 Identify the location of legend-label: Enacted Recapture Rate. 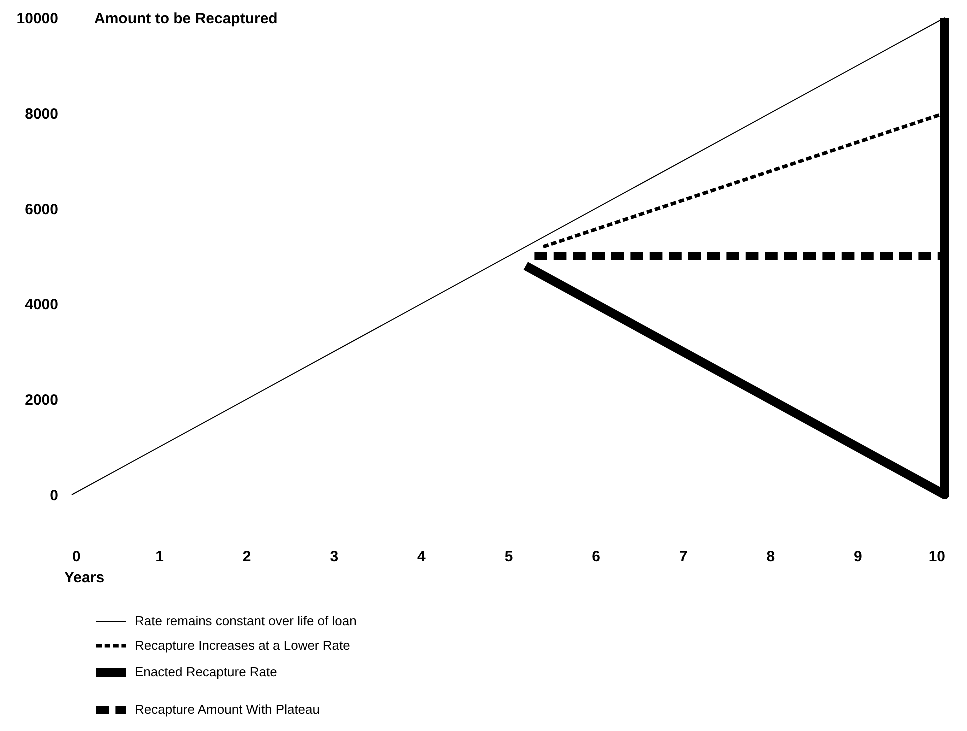
(206, 672).